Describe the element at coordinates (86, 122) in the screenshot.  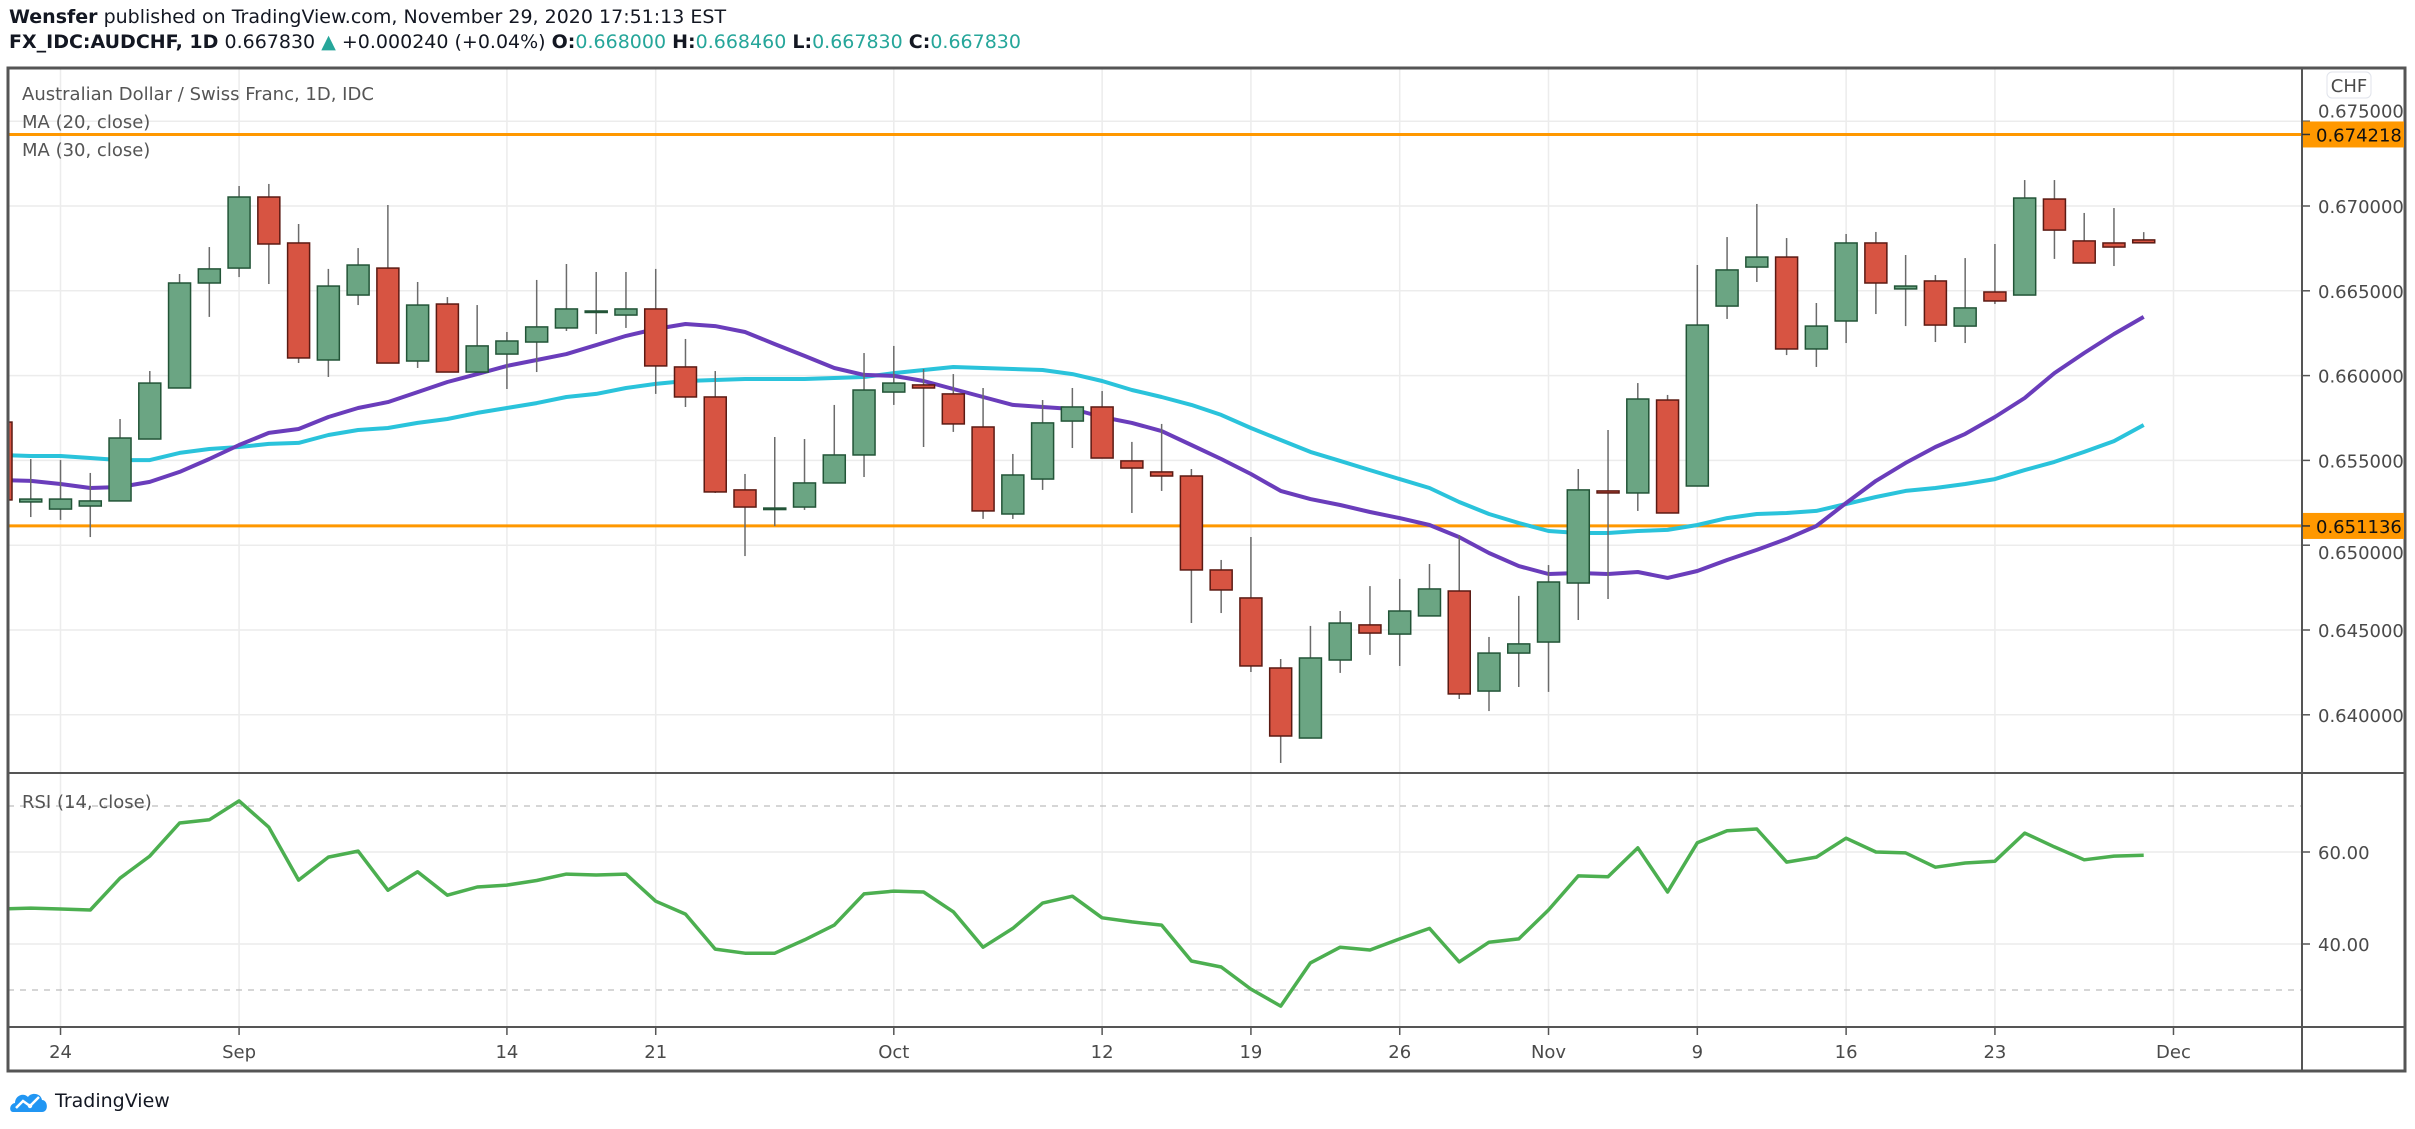
I see `legend-ma20: MA (20, close)` at that location.